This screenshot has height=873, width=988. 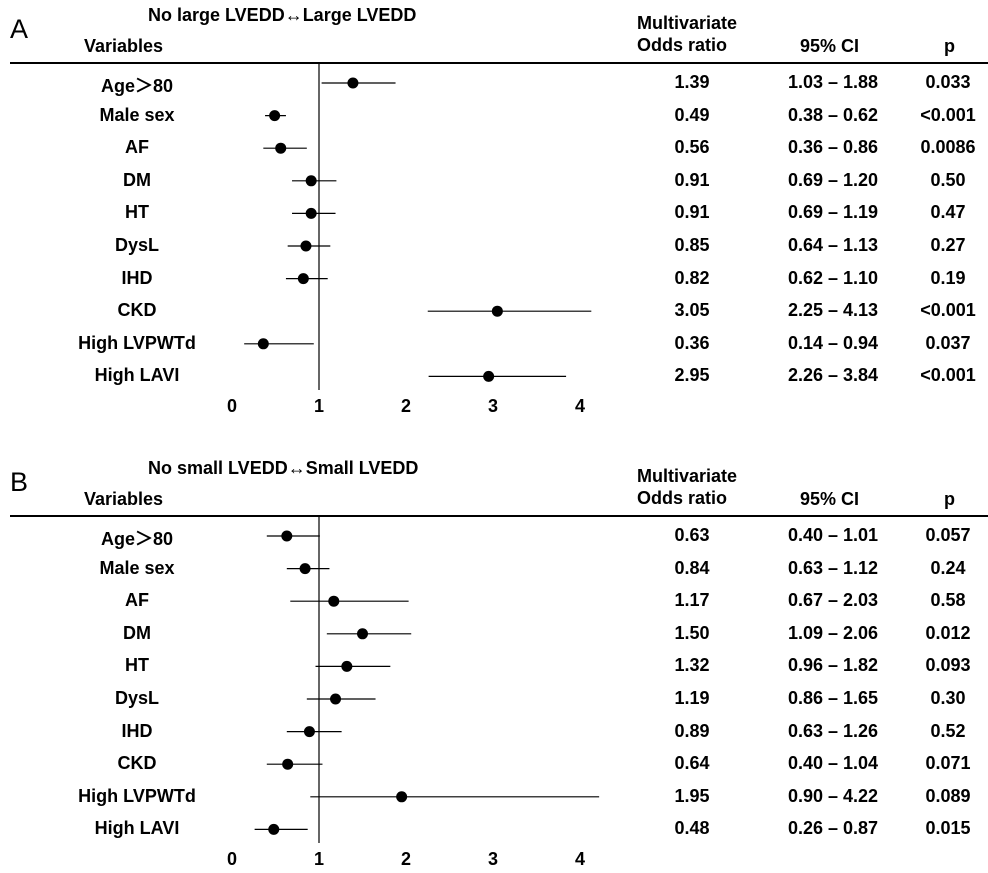 I want to click on odds-ratio-value: 1.95, so click(x=692, y=795).